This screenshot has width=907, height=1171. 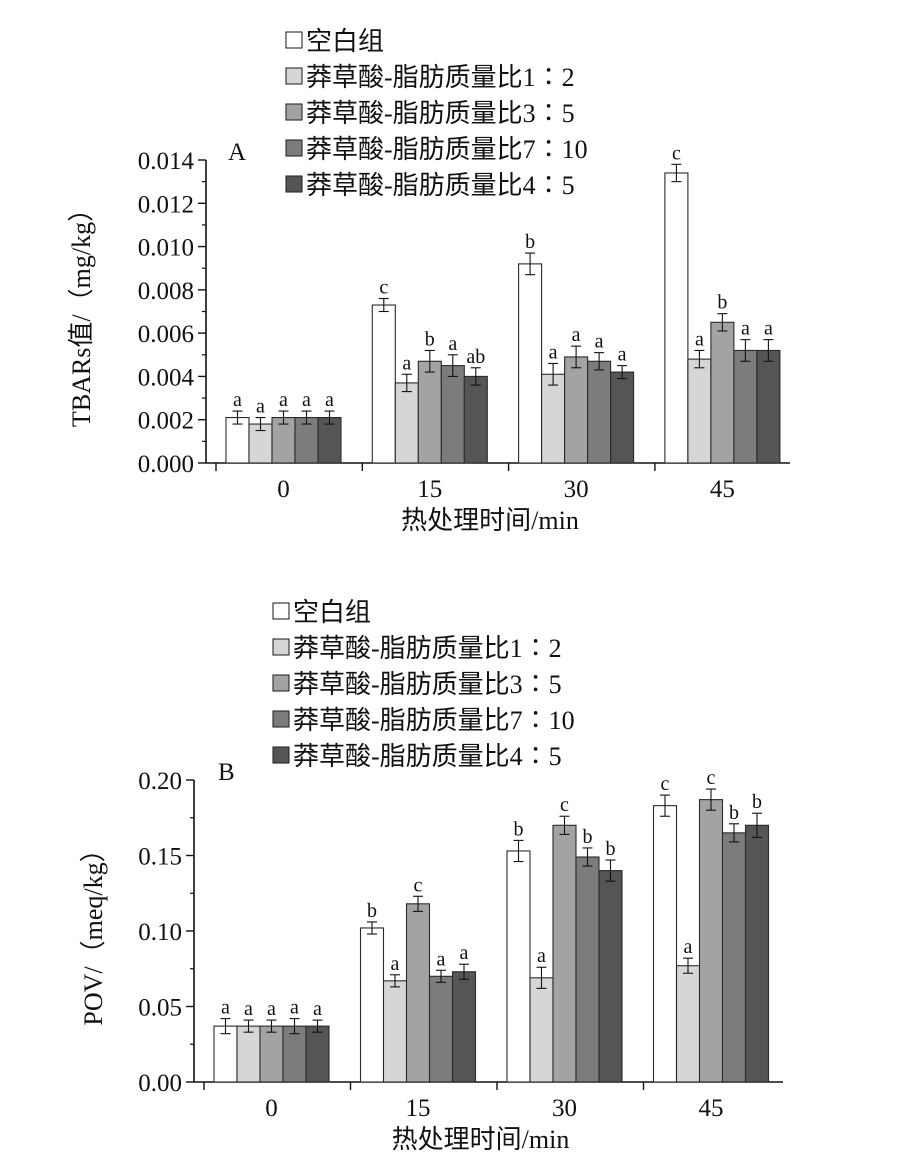 What do you see at coordinates (283, 489) in the screenshot?
I see `x-tick-label: 0` at bounding box center [283, 489].